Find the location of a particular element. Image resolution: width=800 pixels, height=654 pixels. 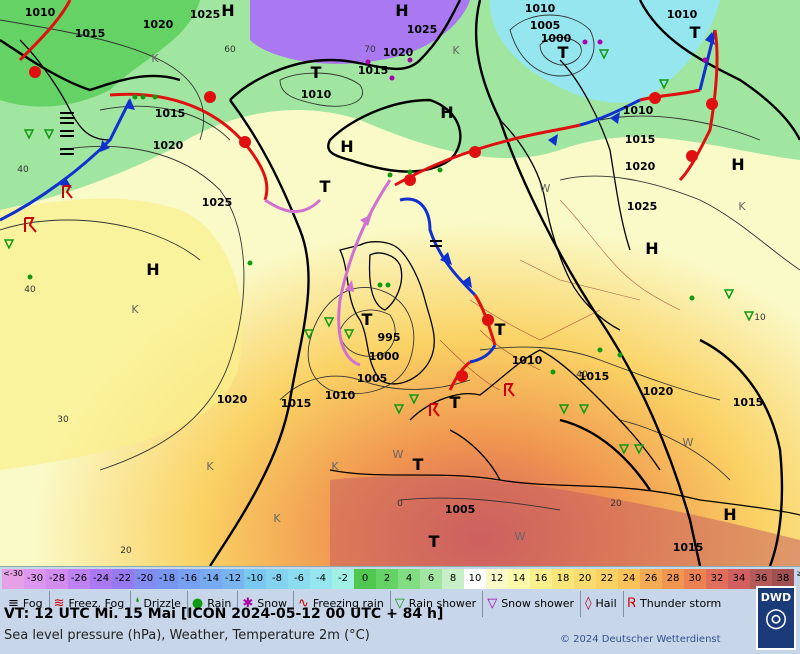

scale-cell: -26 is located at coordinates (79, 579).